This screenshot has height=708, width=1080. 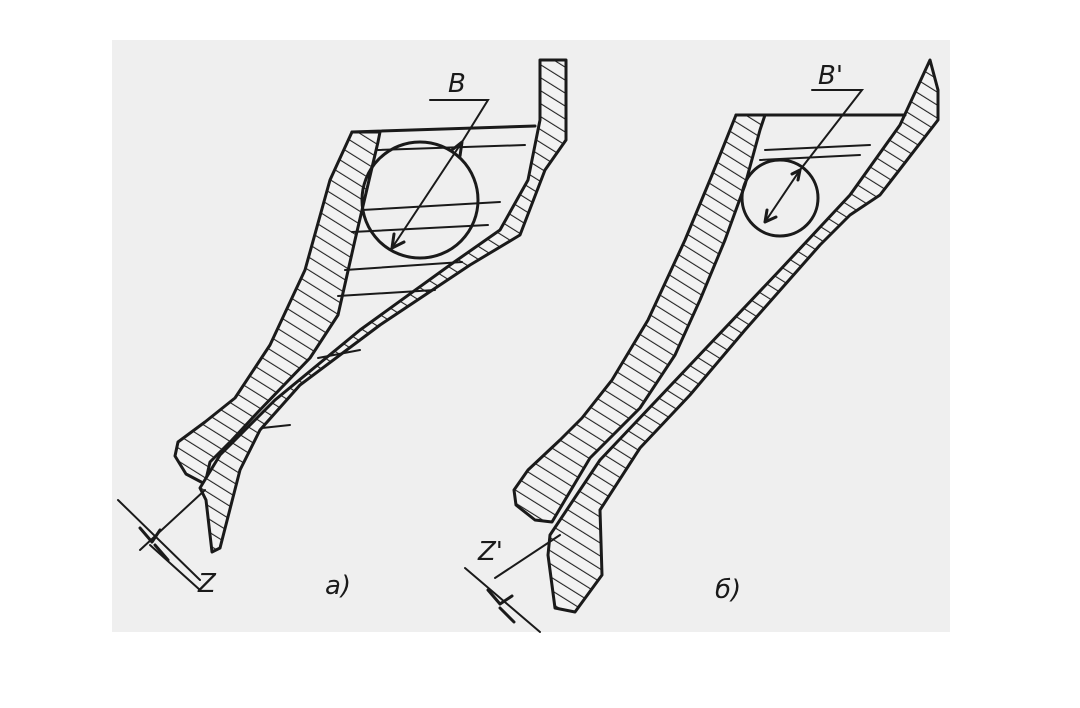 I want to click on figure-a-gap-extension, so click(x=159, y=540).